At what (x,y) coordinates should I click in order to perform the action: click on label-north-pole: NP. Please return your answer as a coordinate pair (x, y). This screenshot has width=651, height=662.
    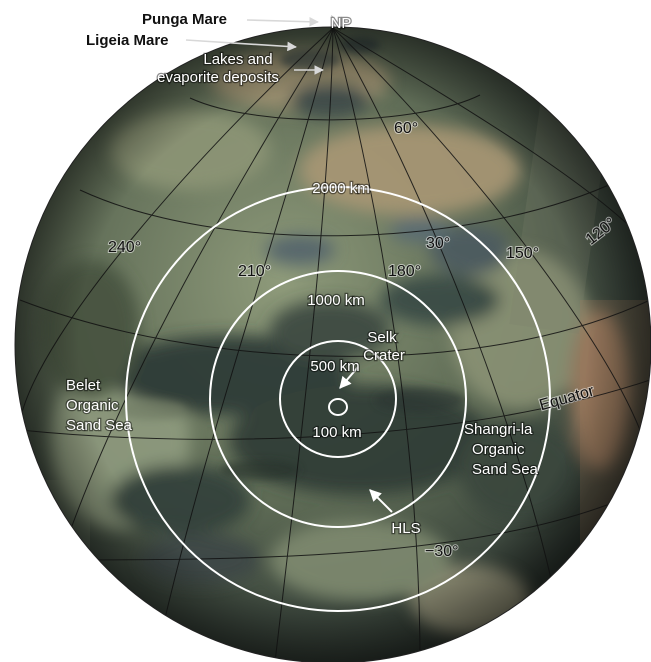
    Looking at the image, I should click on (341, 23).